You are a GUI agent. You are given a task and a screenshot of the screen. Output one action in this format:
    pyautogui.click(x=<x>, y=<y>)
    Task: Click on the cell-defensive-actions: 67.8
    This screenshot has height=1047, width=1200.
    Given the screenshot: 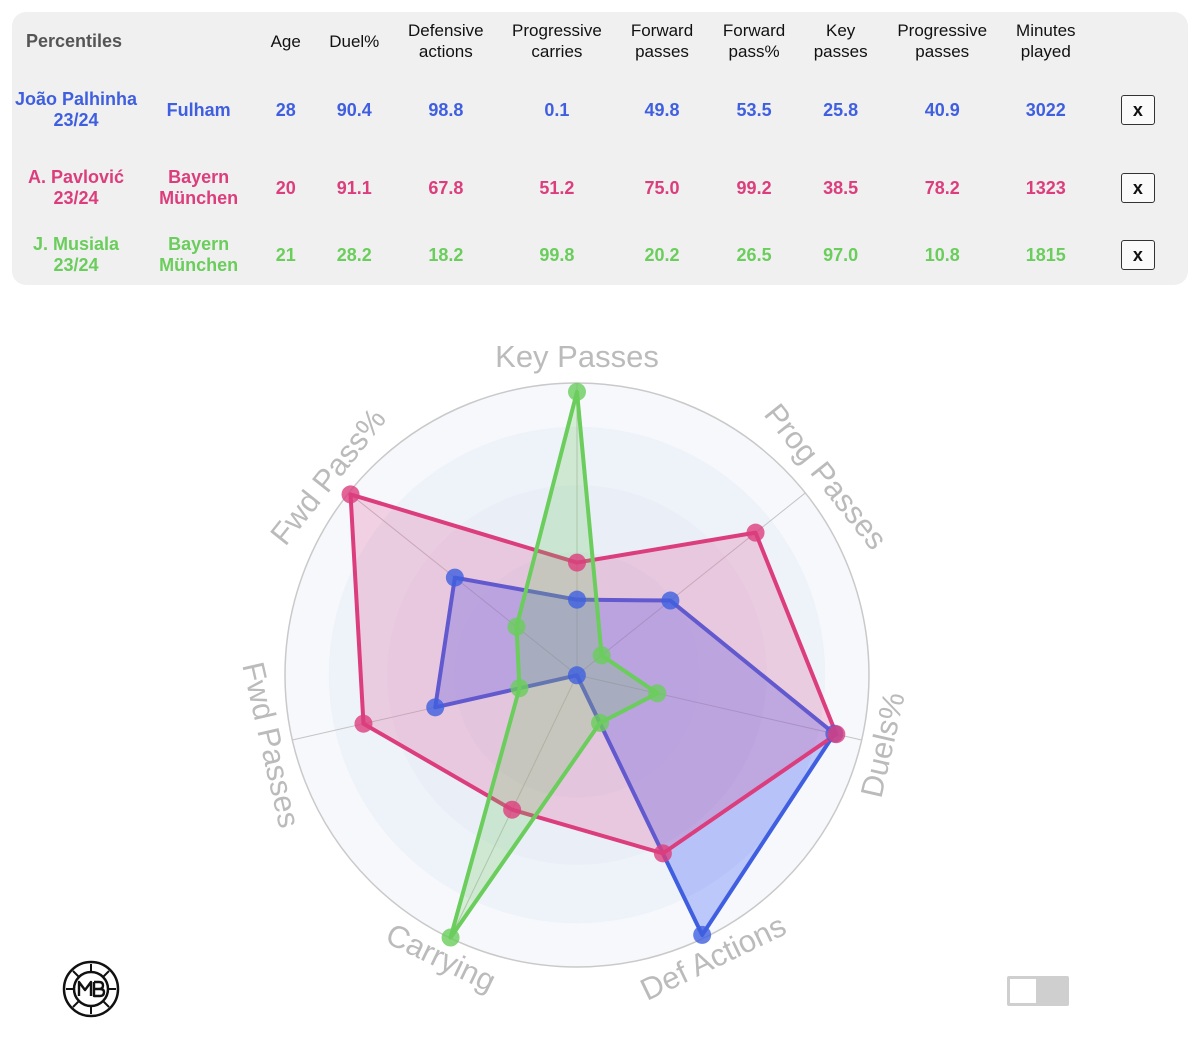 What is the action you would take?
    pyautogui.click(x=446, y=187)
    